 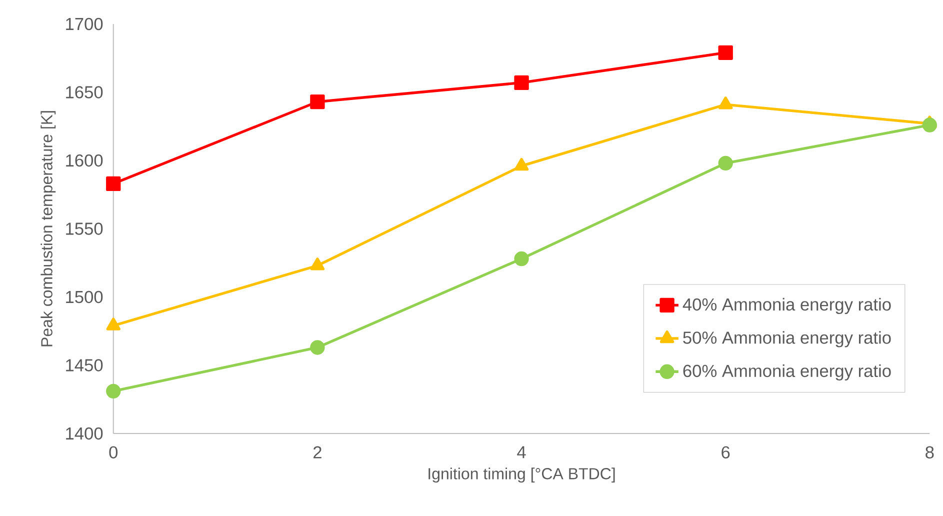 What do you see at coordinates (84, 297) in the screenshot?
I see `y-tick-label: 1500` at bounding box center [84, 297].